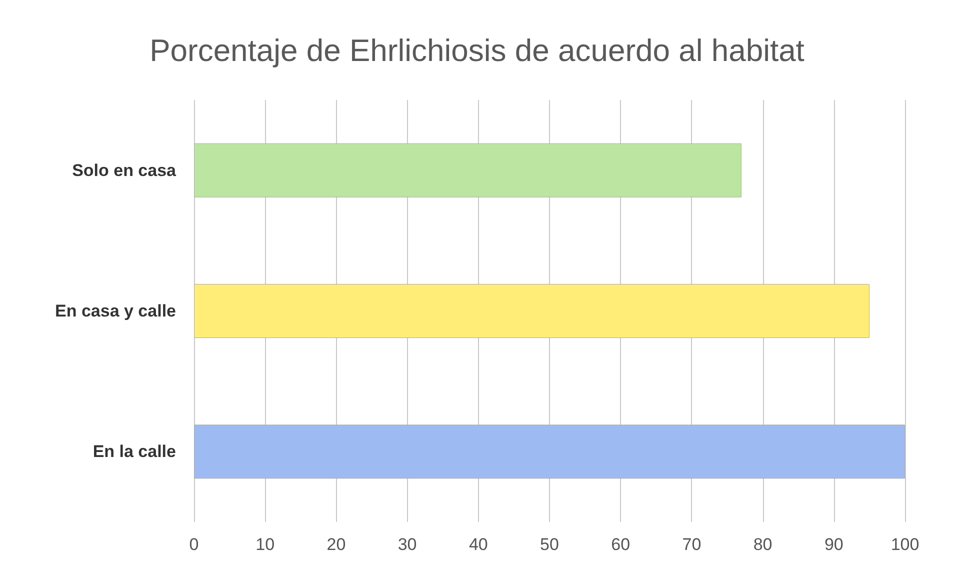 This screenshot has height=577, width=954. Describe the element at coordinates (549, 544) in the screenshot. I see `x-tick-label: 50` at that location.